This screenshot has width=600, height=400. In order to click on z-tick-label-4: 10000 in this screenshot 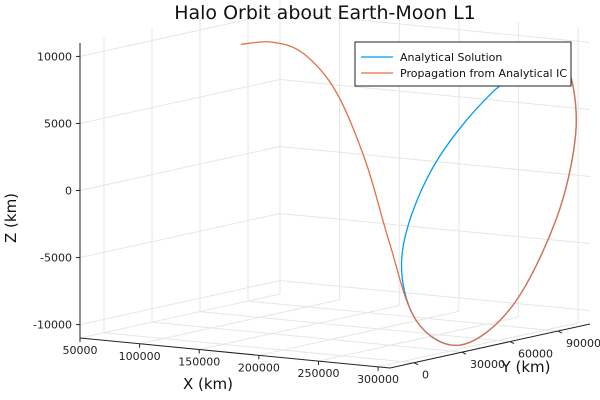, I will do `click(54, 56)`.